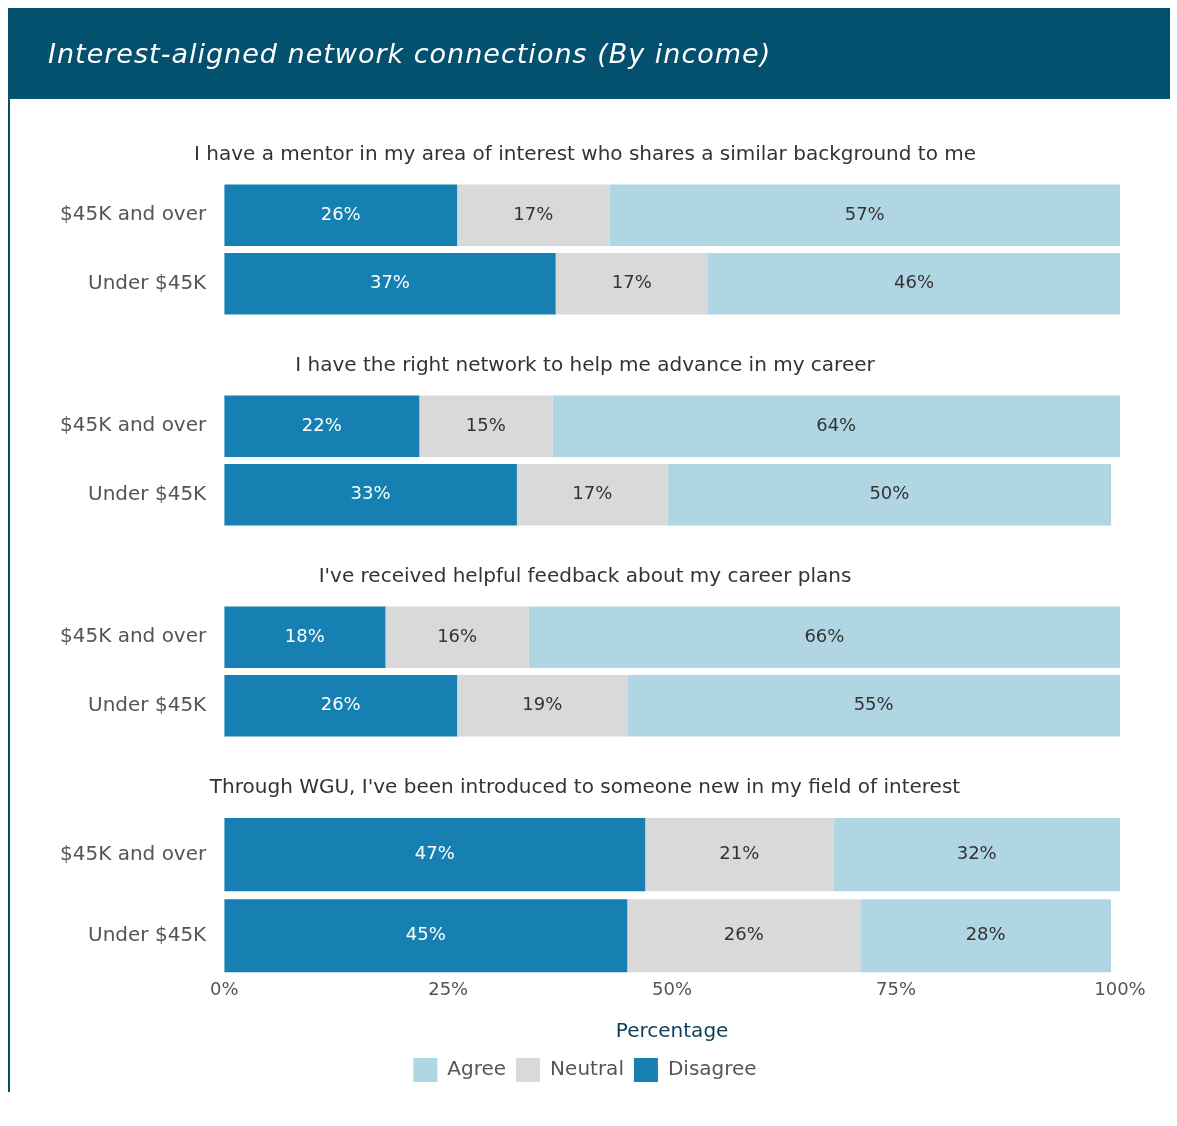 This screenshot has height=1126, width=1177. Describe the element at coordinates (712, 1068) in the screenshot. I see `legend-label: Disagree` at that location.